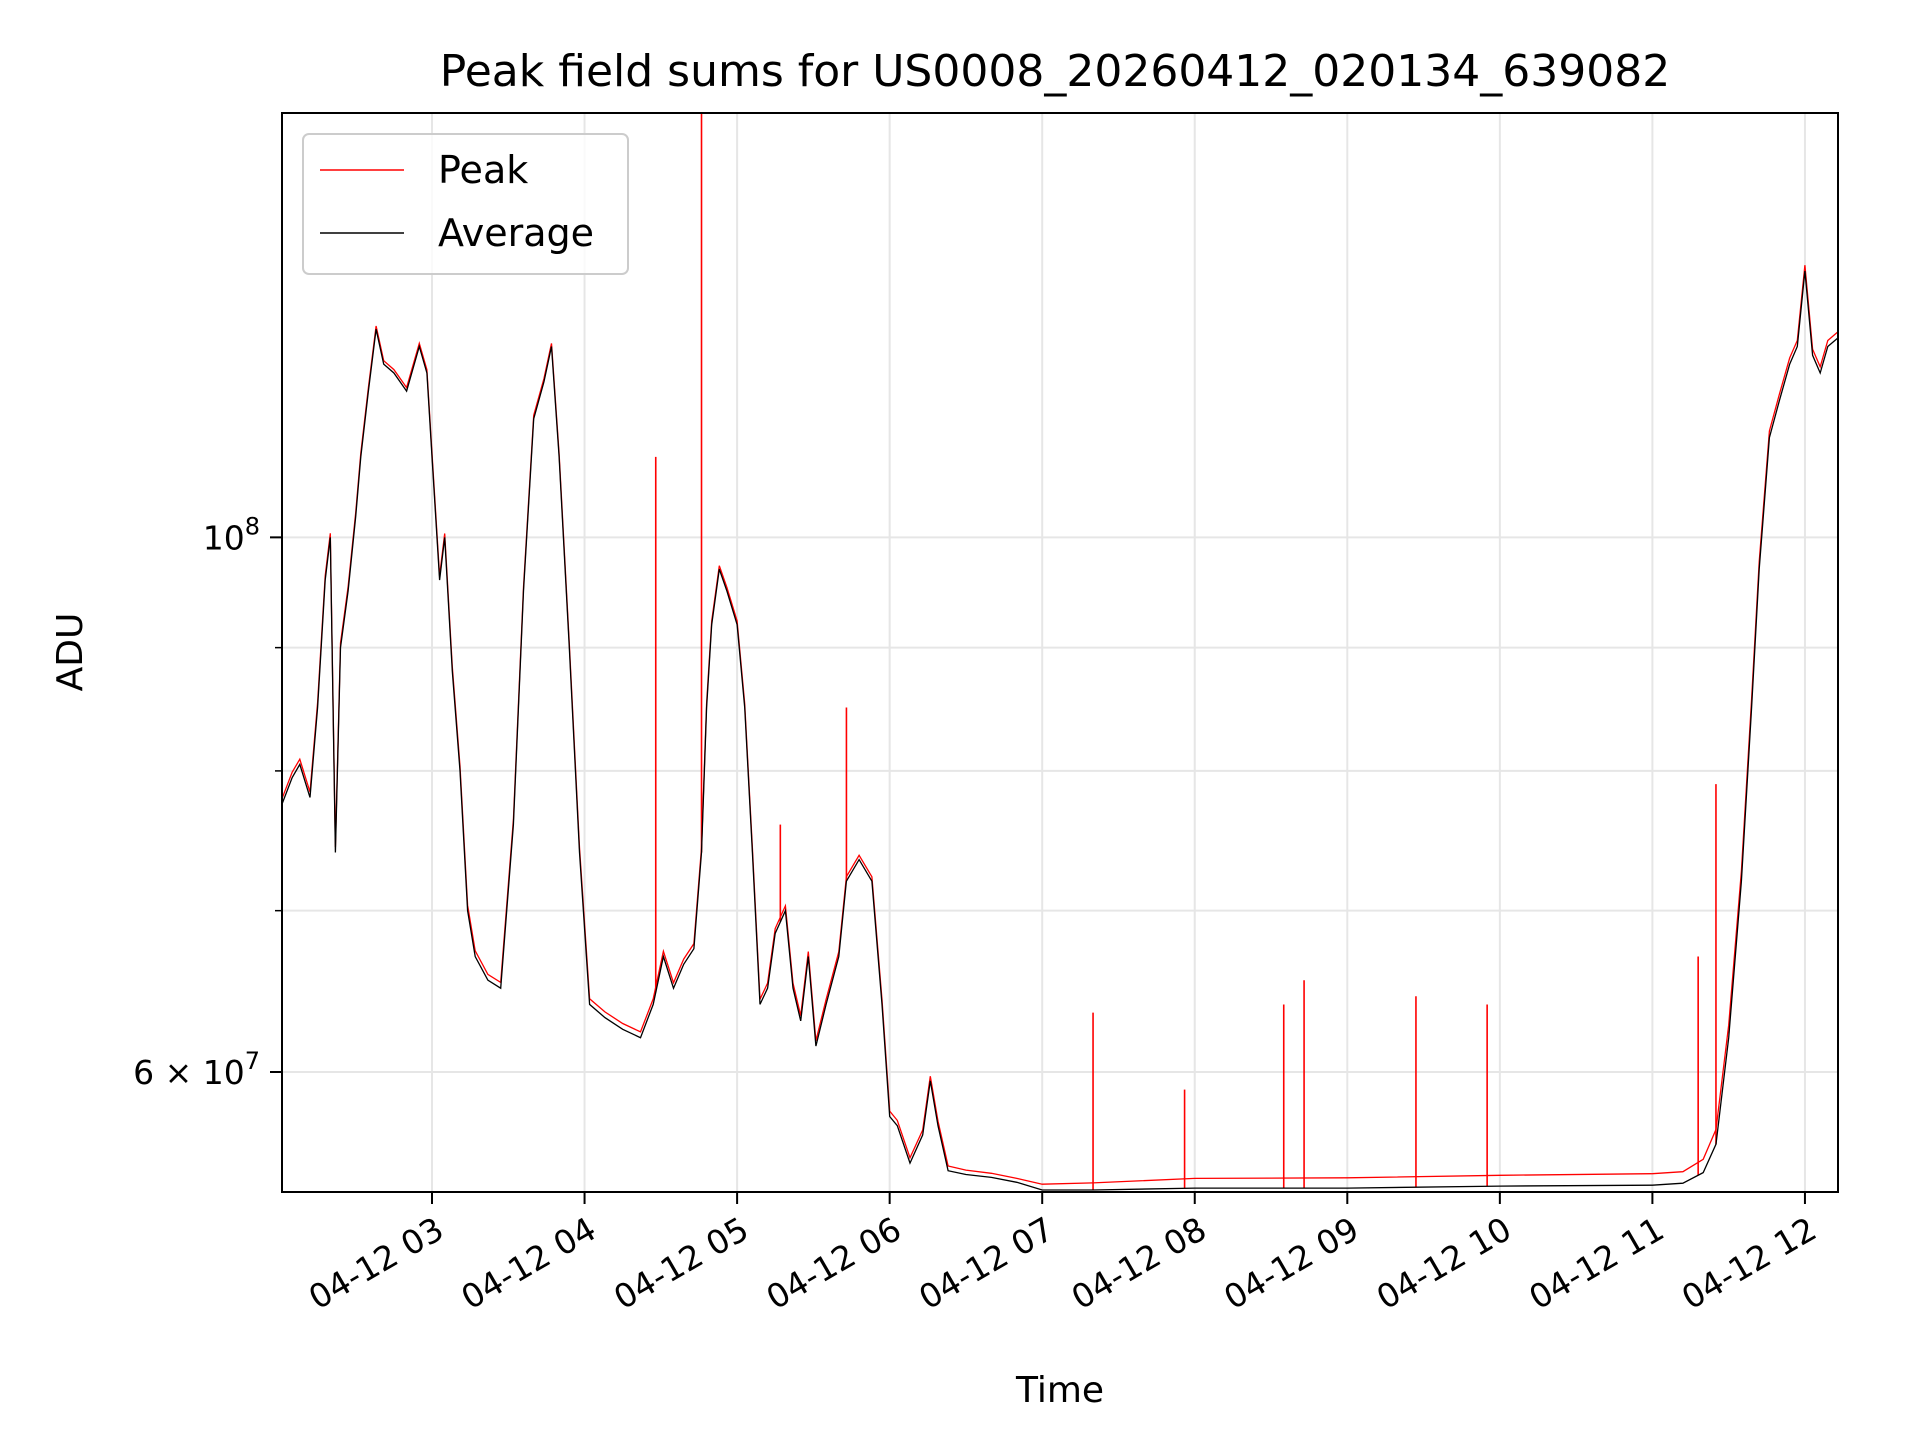 This screenshot has width=1920, height=1440. Describe the element at coordinates (1749, 1263) in the screenshot. I see `x-tick-label: 04-12 12` at that location.